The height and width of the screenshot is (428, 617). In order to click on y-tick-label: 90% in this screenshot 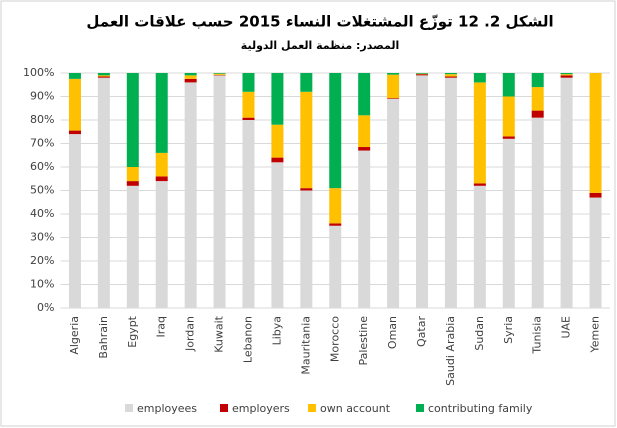, I will do `click(42, 96)`.